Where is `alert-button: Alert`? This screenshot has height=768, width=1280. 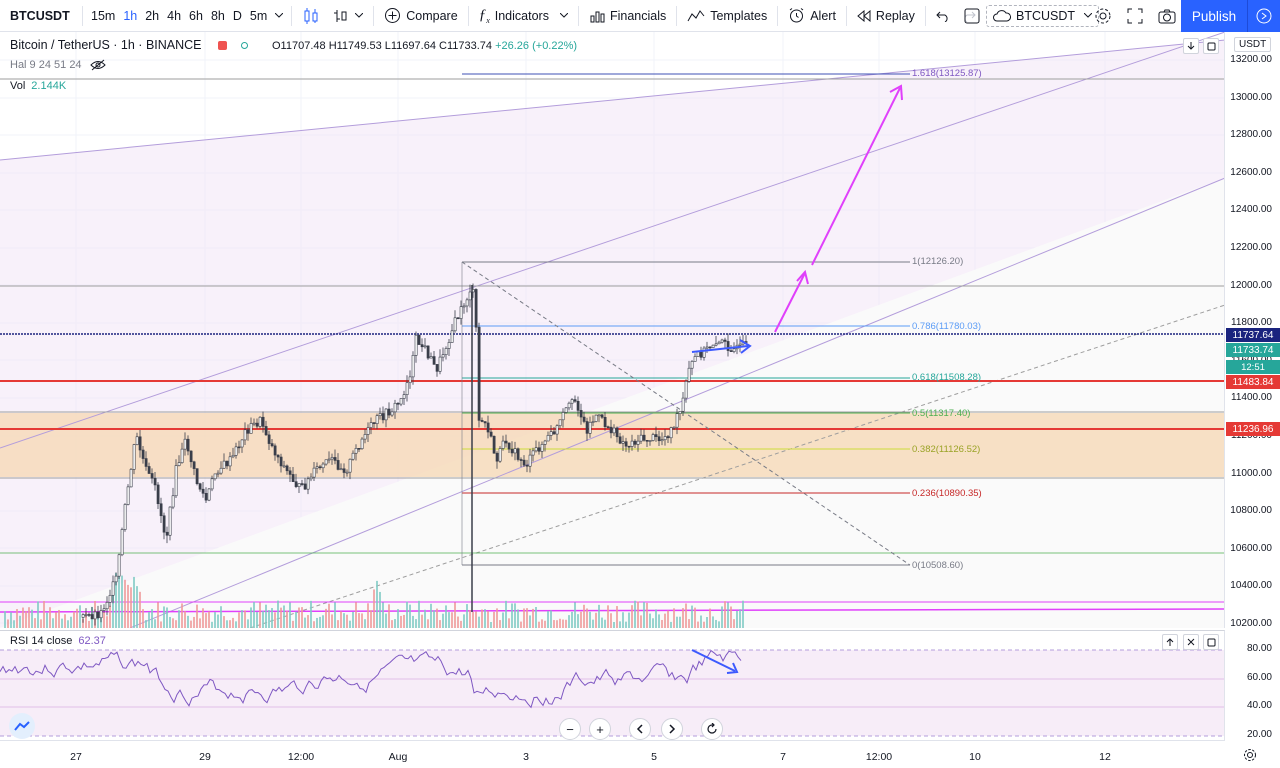 alert-button: Alert is located at coordinates (812, 16).